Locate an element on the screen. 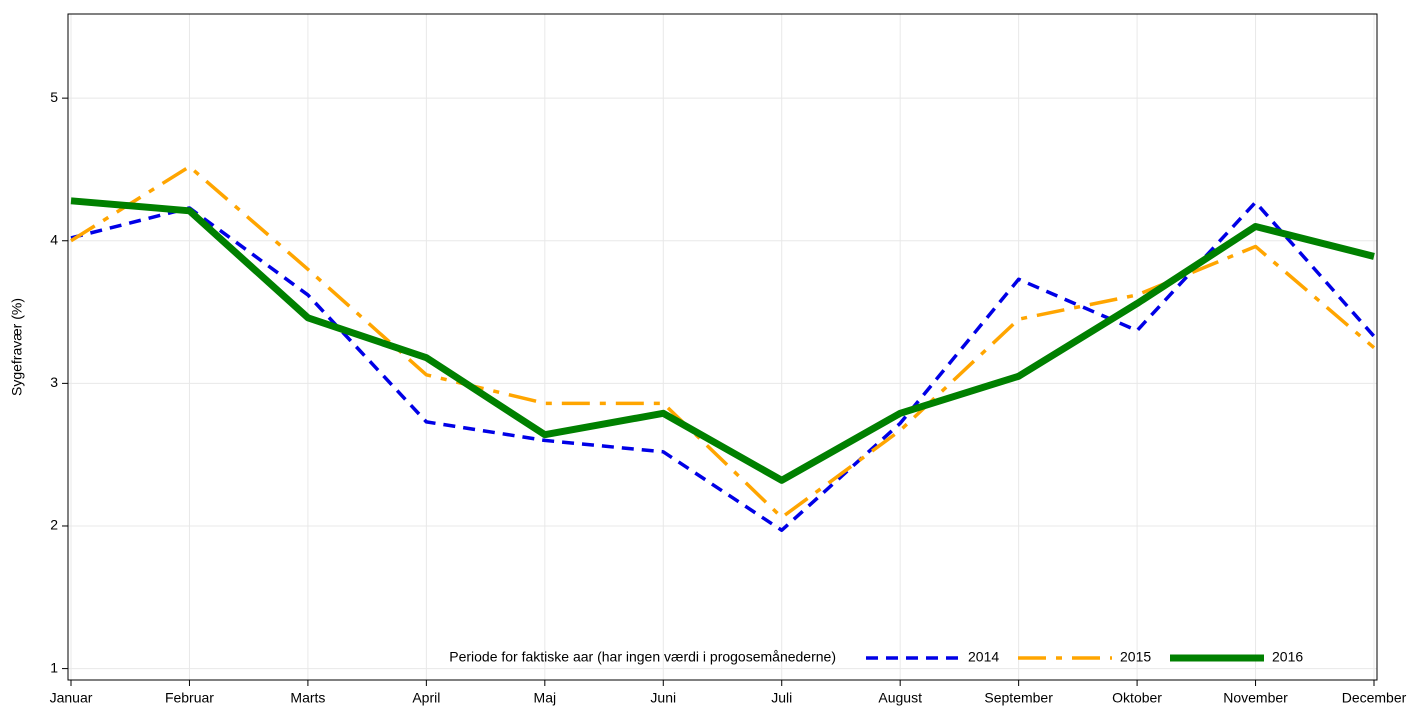  x-tick-label: September is located at coordinates (1018, 698).